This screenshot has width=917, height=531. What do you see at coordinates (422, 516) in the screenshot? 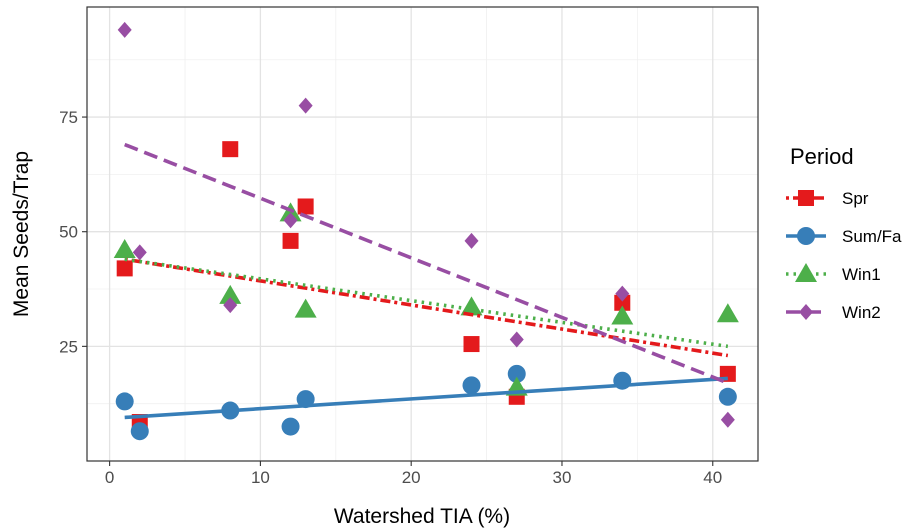
I see `x-axis-title: Watershed TIA (%)` at bounding box center [422, 516].